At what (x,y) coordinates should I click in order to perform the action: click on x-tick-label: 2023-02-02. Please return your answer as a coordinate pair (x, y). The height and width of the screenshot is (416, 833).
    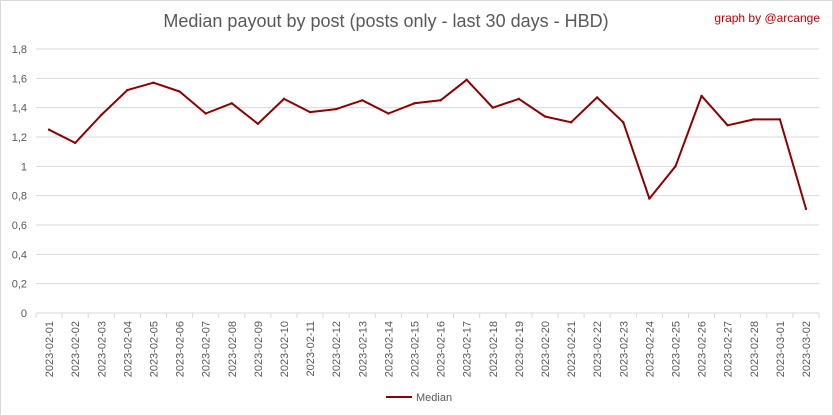
    Looking at the image, I should click on (76, 349).